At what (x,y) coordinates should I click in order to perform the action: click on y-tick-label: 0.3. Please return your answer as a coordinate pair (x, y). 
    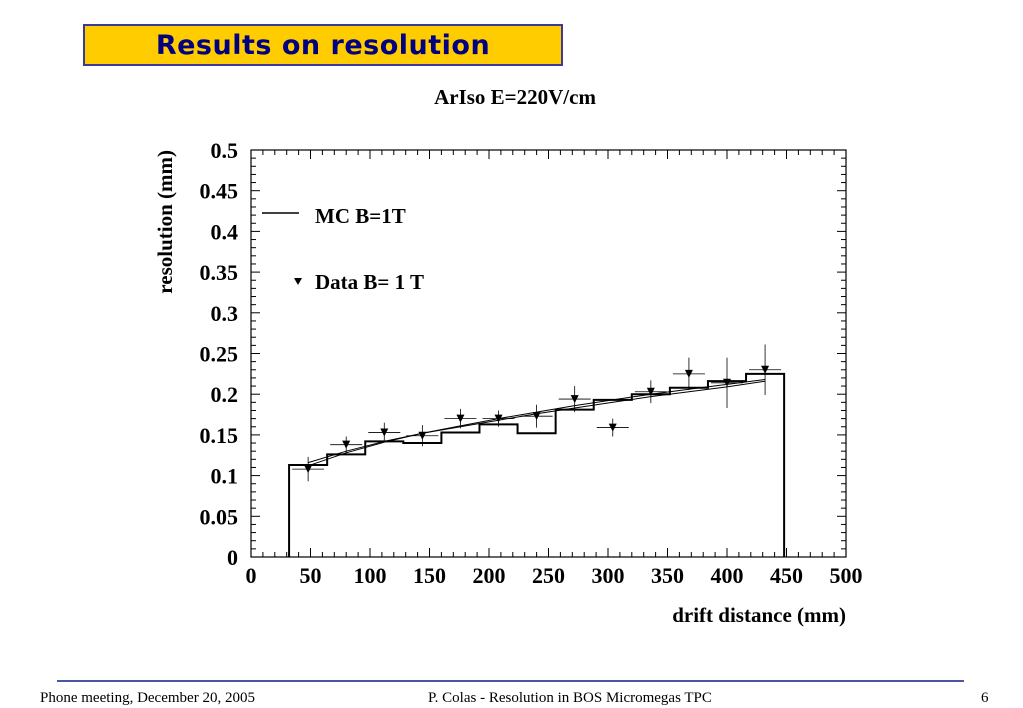
    Looking at the image, I should click on (225, 313).